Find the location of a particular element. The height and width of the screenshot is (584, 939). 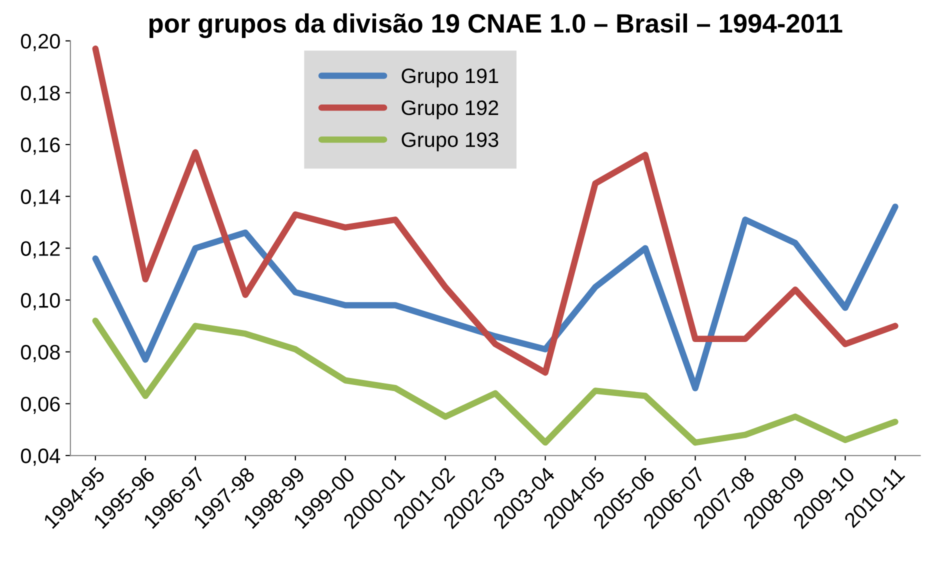

chart-title: por grupos da divisão 19 CNAE 1.0 – Brasil – 1994-2011 is located at coordinates (495, 25).